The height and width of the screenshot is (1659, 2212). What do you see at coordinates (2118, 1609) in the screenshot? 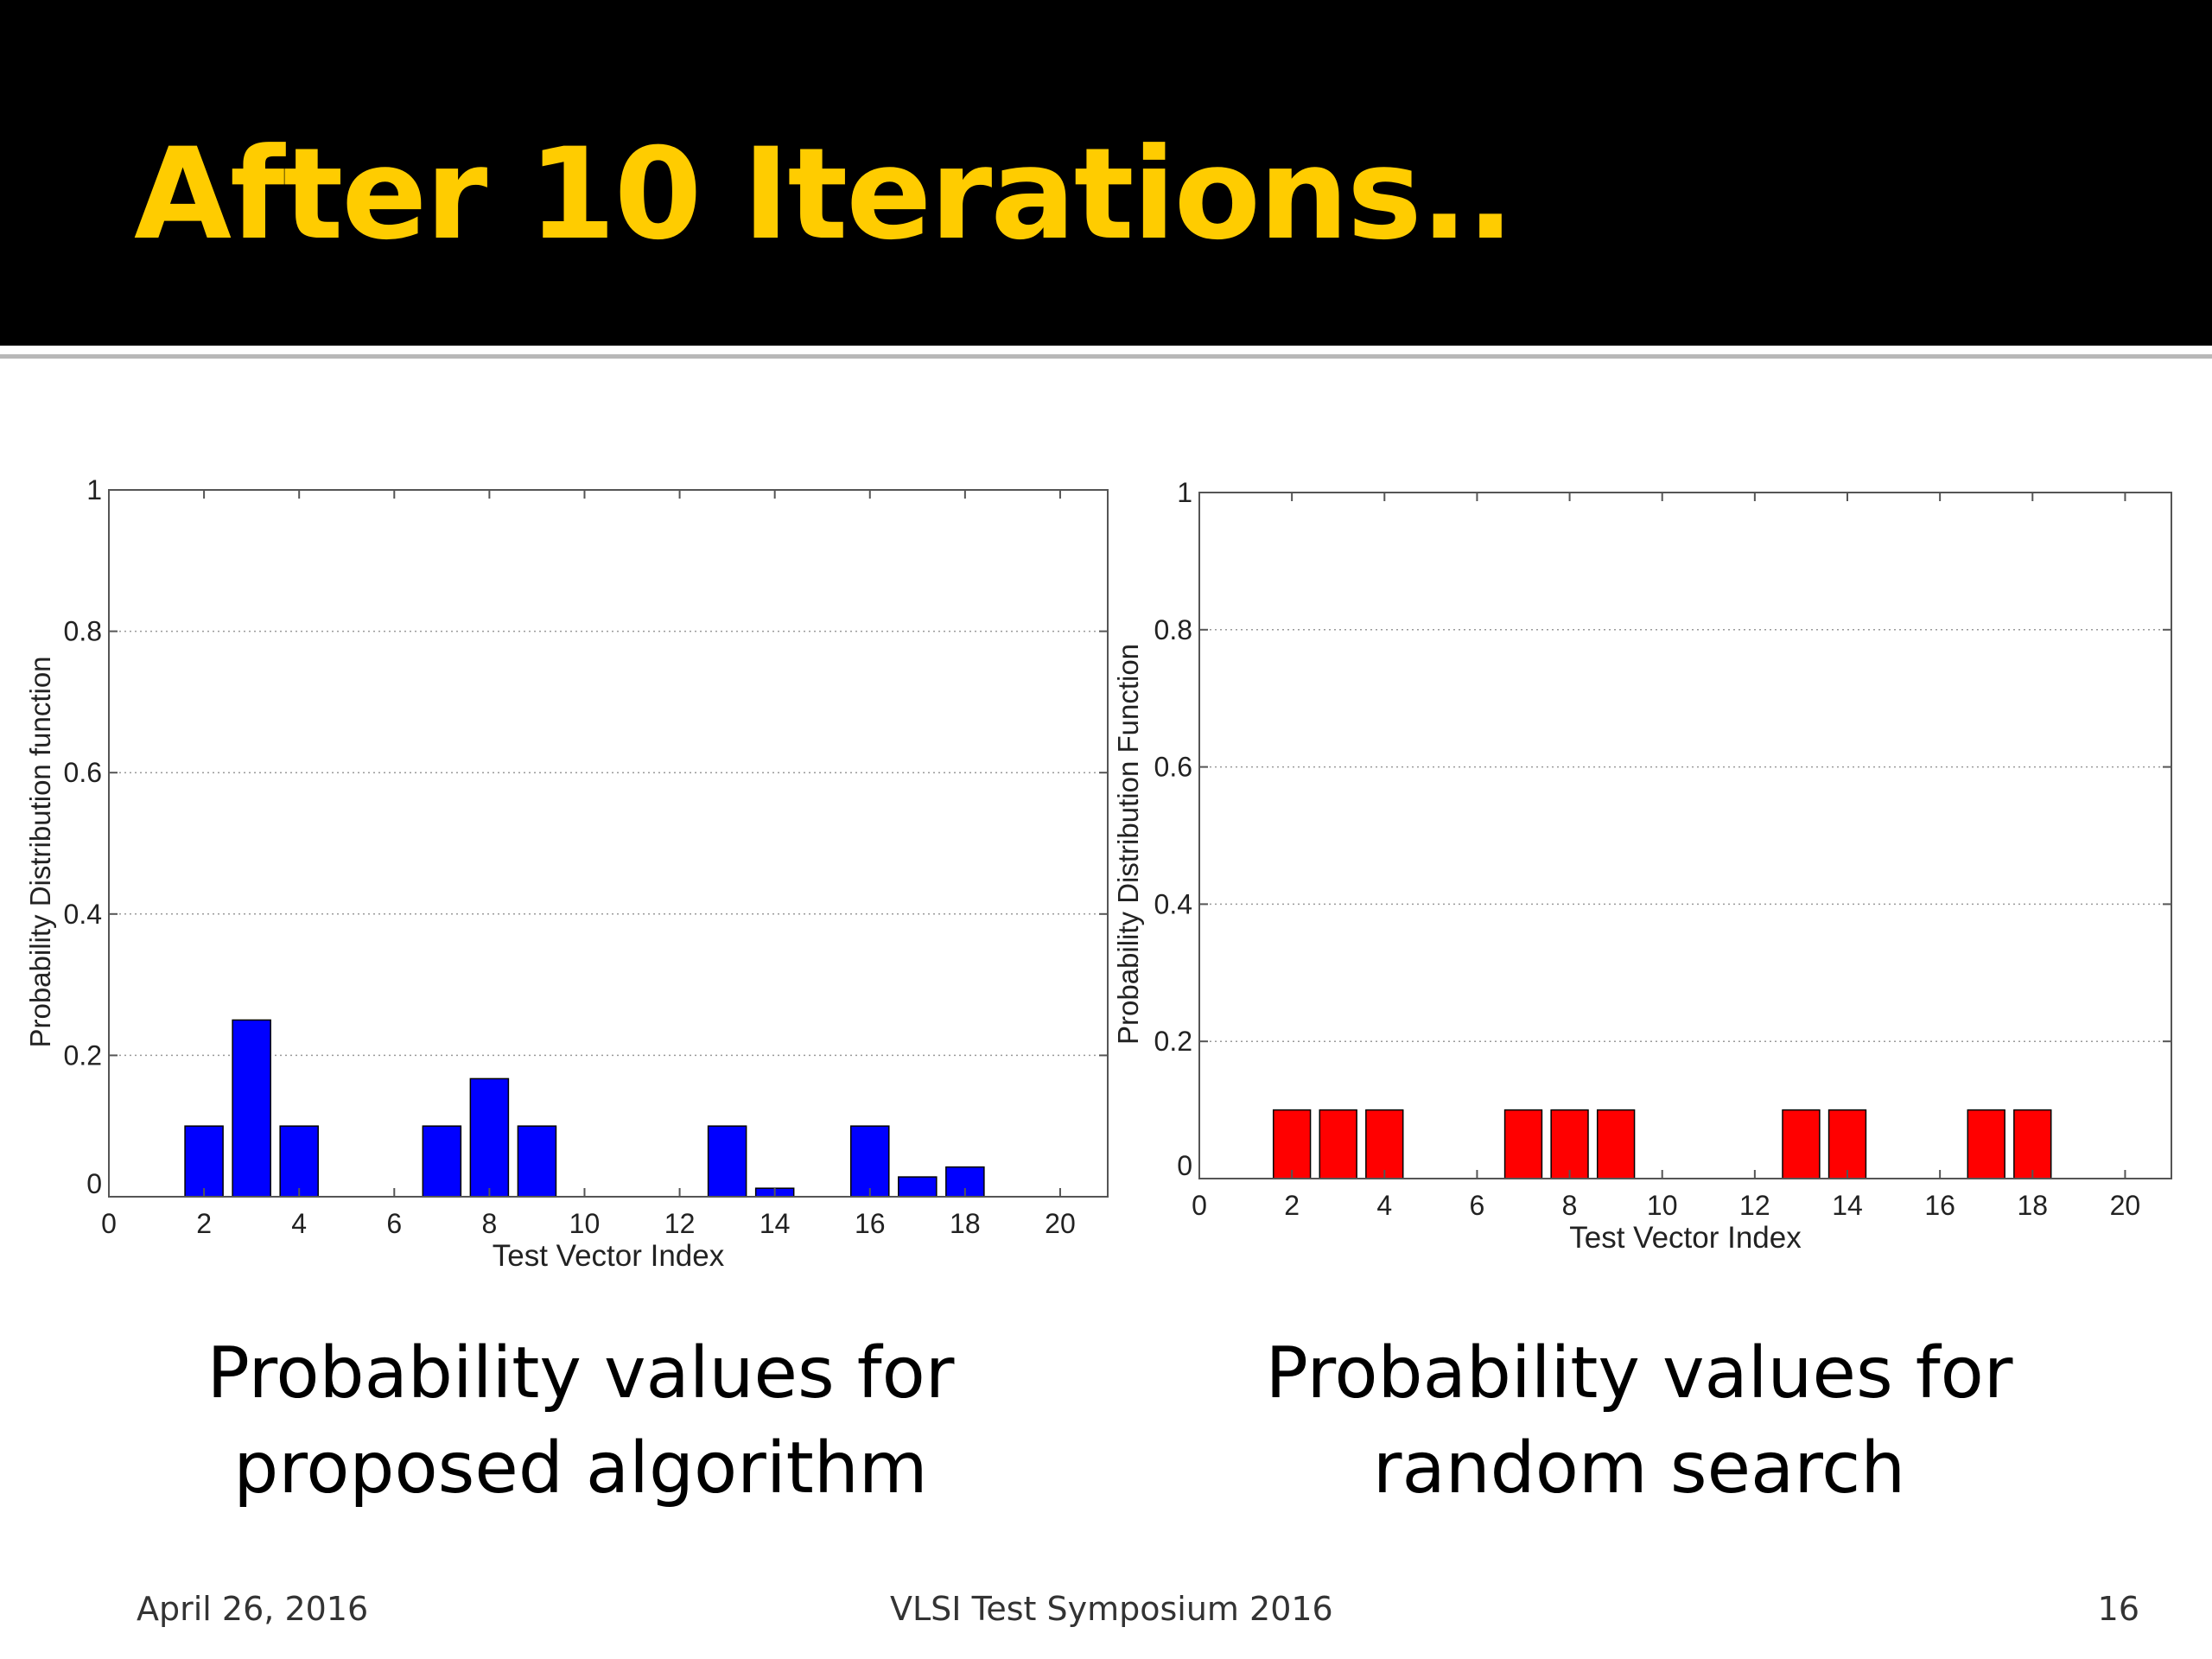
I see `page-number: 16` at bounding box center [2118, 1609].